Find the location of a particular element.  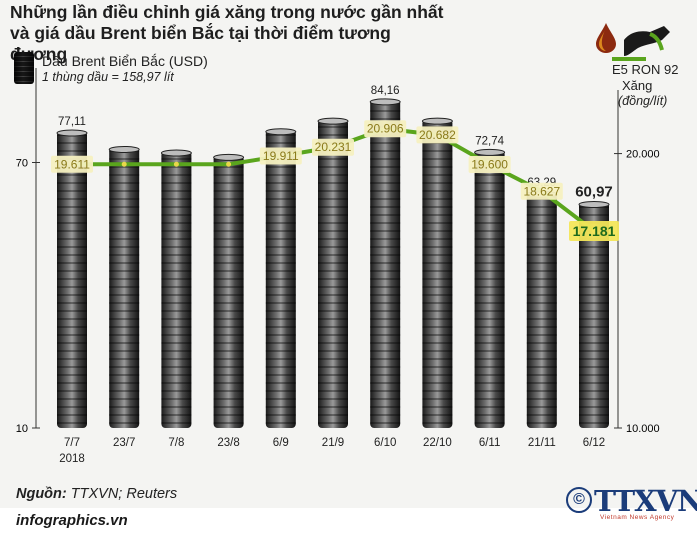

bar-value-label: 84,16 is located at coordinates (385, 91).